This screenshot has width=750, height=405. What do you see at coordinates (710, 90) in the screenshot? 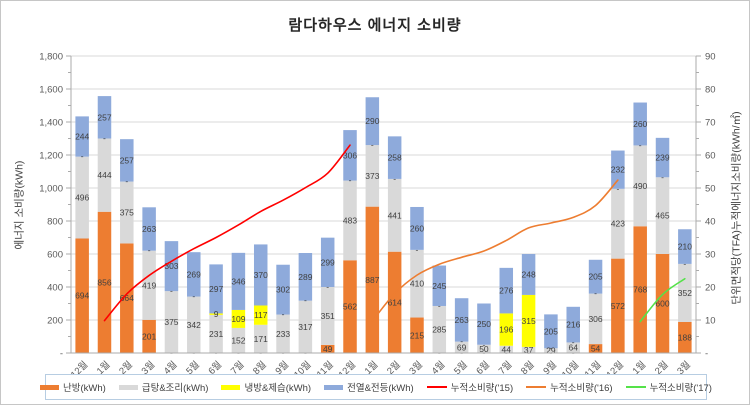
I see `y-right-tick-label: 80` at bounding box center [710, 90].